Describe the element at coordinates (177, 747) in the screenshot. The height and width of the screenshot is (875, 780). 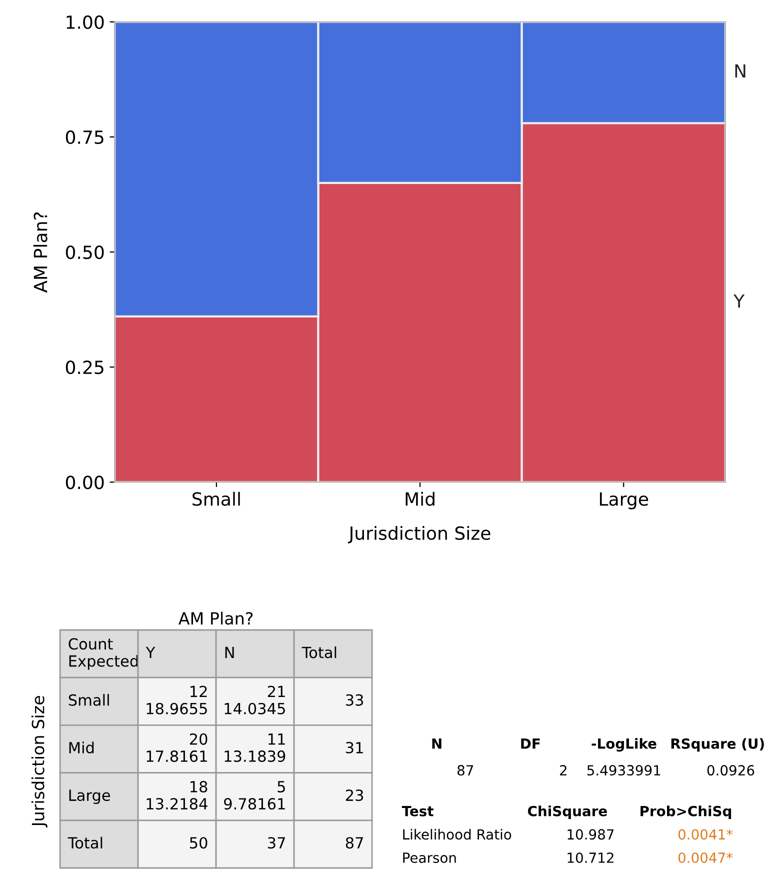
I see `text: 20 17.8161` at that location.